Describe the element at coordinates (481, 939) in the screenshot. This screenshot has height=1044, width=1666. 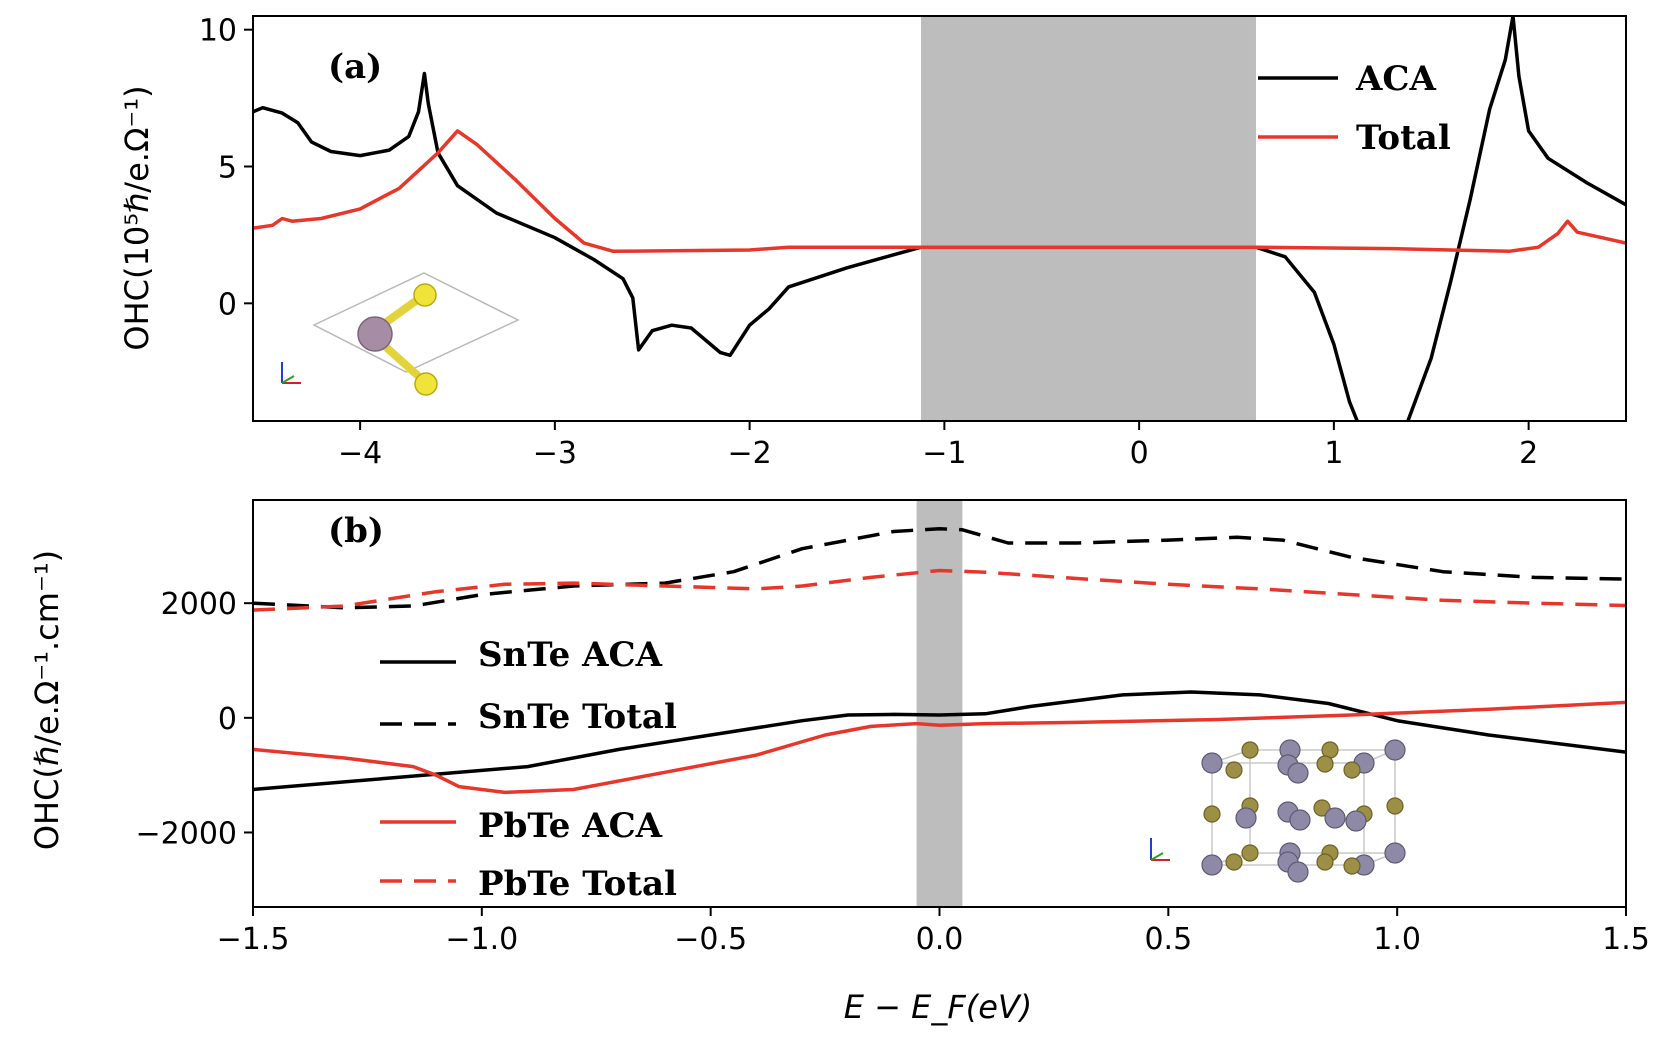
I see `x-tick-label: −1.0` at that location.